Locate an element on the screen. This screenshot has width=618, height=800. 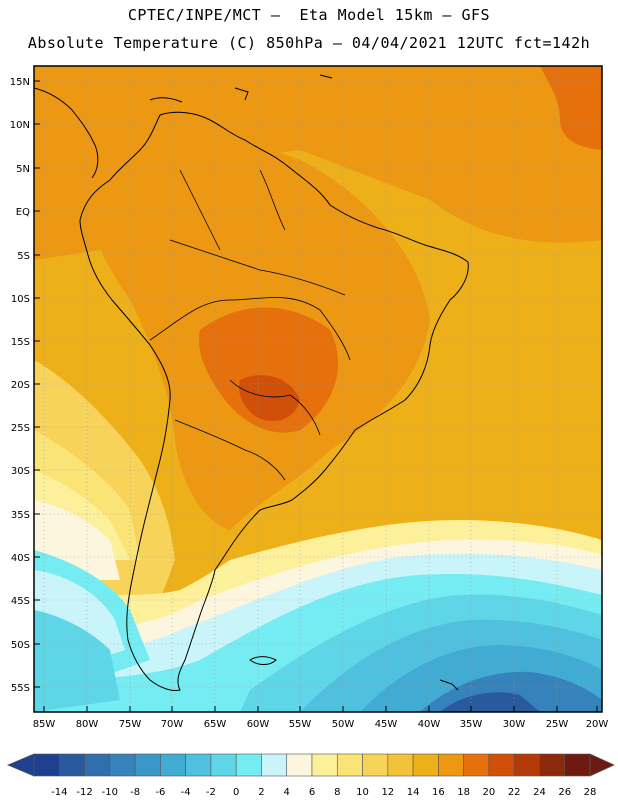
colorbar-tick-label: -6 is located at coordinates (160, 792).